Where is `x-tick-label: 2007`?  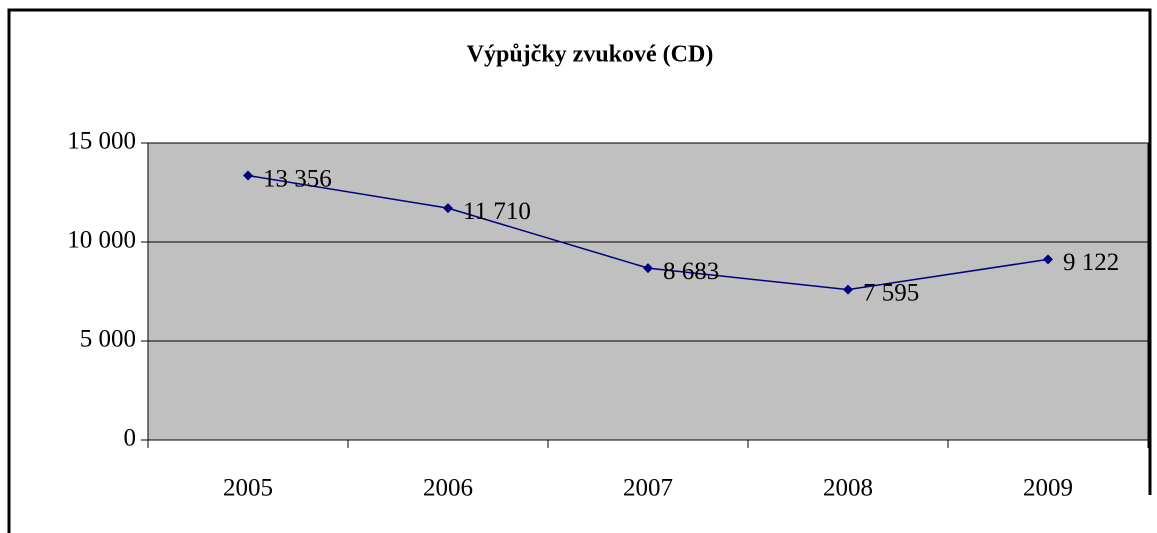 x-tick-label: 2007 is located at coordinates (648, 488).